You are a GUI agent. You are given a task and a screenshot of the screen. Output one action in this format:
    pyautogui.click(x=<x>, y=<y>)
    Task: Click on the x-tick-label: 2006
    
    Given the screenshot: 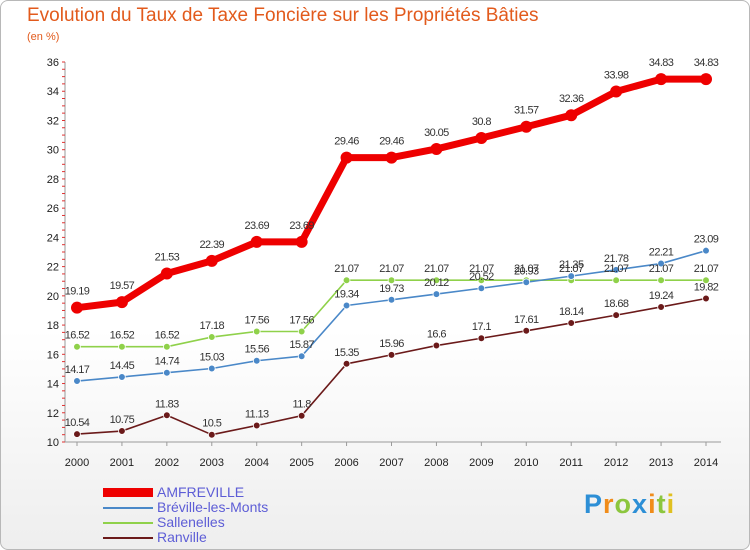 What is the action you would take?
    pyautogui.click(x=346, y=463)
    